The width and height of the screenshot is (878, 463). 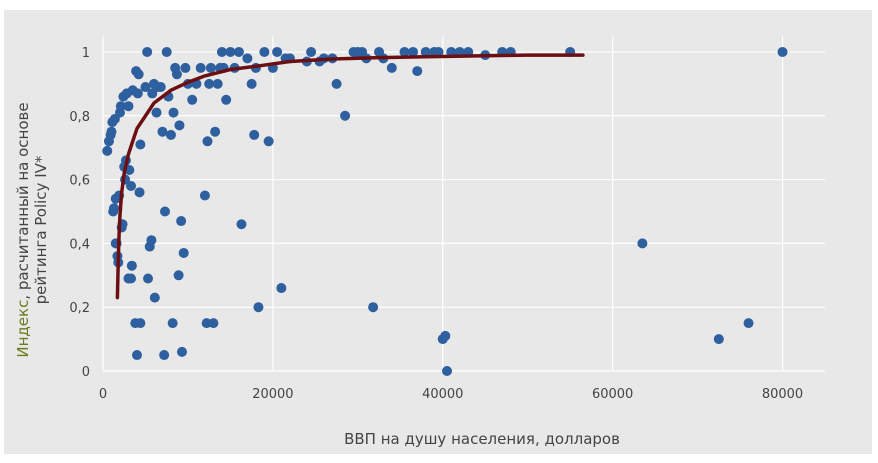 What do you see at coordinates (86, 53) in the screenshot?
I see `y-tick-label: 1` at bounding box center [86, 53].